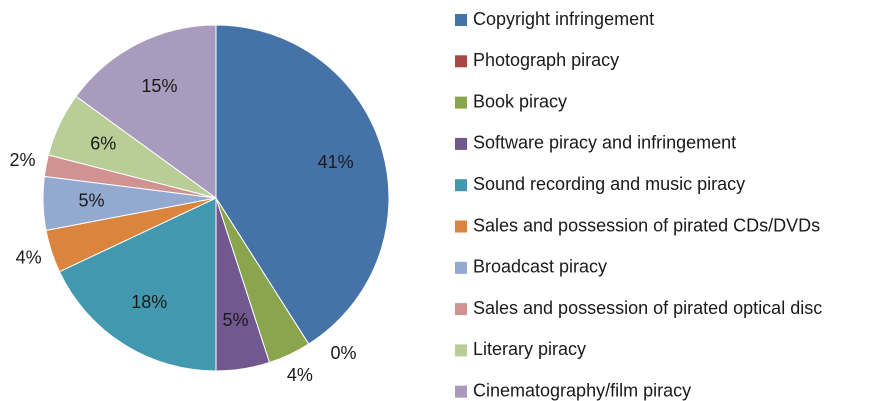 Image resolution: width=877 pixels, height=401 pixels. What do you see at coordinates (520, 101) in the screenshot?
I see `legend-label: Book piracy` at bounding box center [520, 101].